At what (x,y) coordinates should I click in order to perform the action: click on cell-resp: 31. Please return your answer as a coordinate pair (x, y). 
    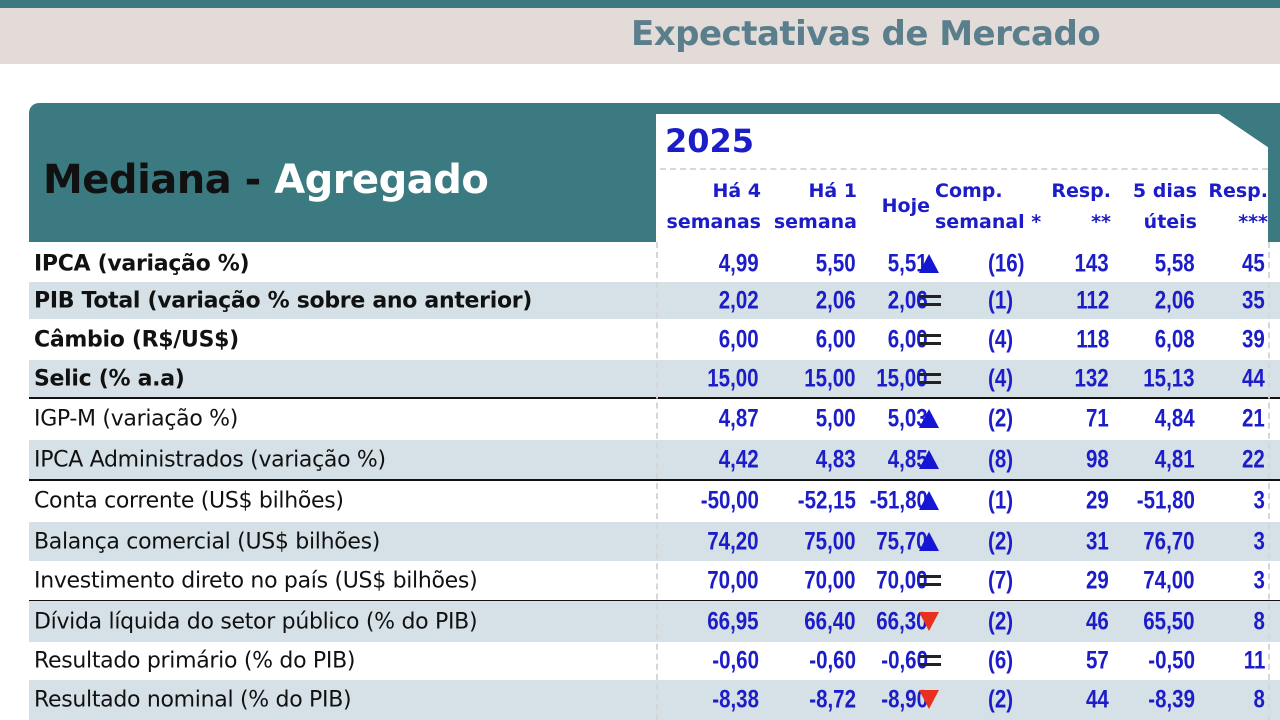
    Looking at the image, I should click on (1095, 541).